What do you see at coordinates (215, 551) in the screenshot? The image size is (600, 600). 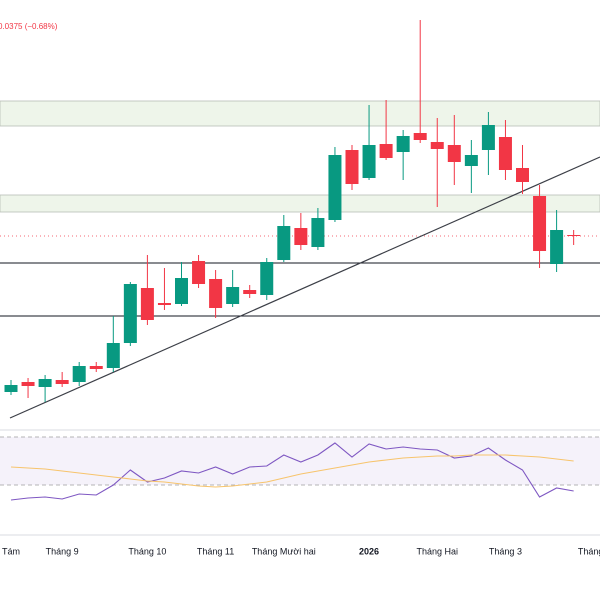 I see `x-tick-label: Tháng 11` at bounding box center [215, 551].